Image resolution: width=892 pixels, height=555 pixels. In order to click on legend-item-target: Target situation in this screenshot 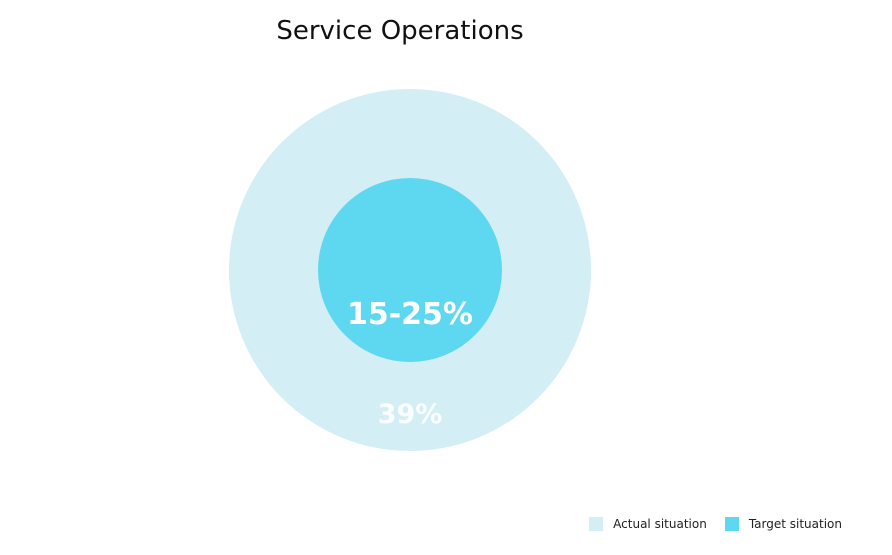, I will do `click(783, 524)`.